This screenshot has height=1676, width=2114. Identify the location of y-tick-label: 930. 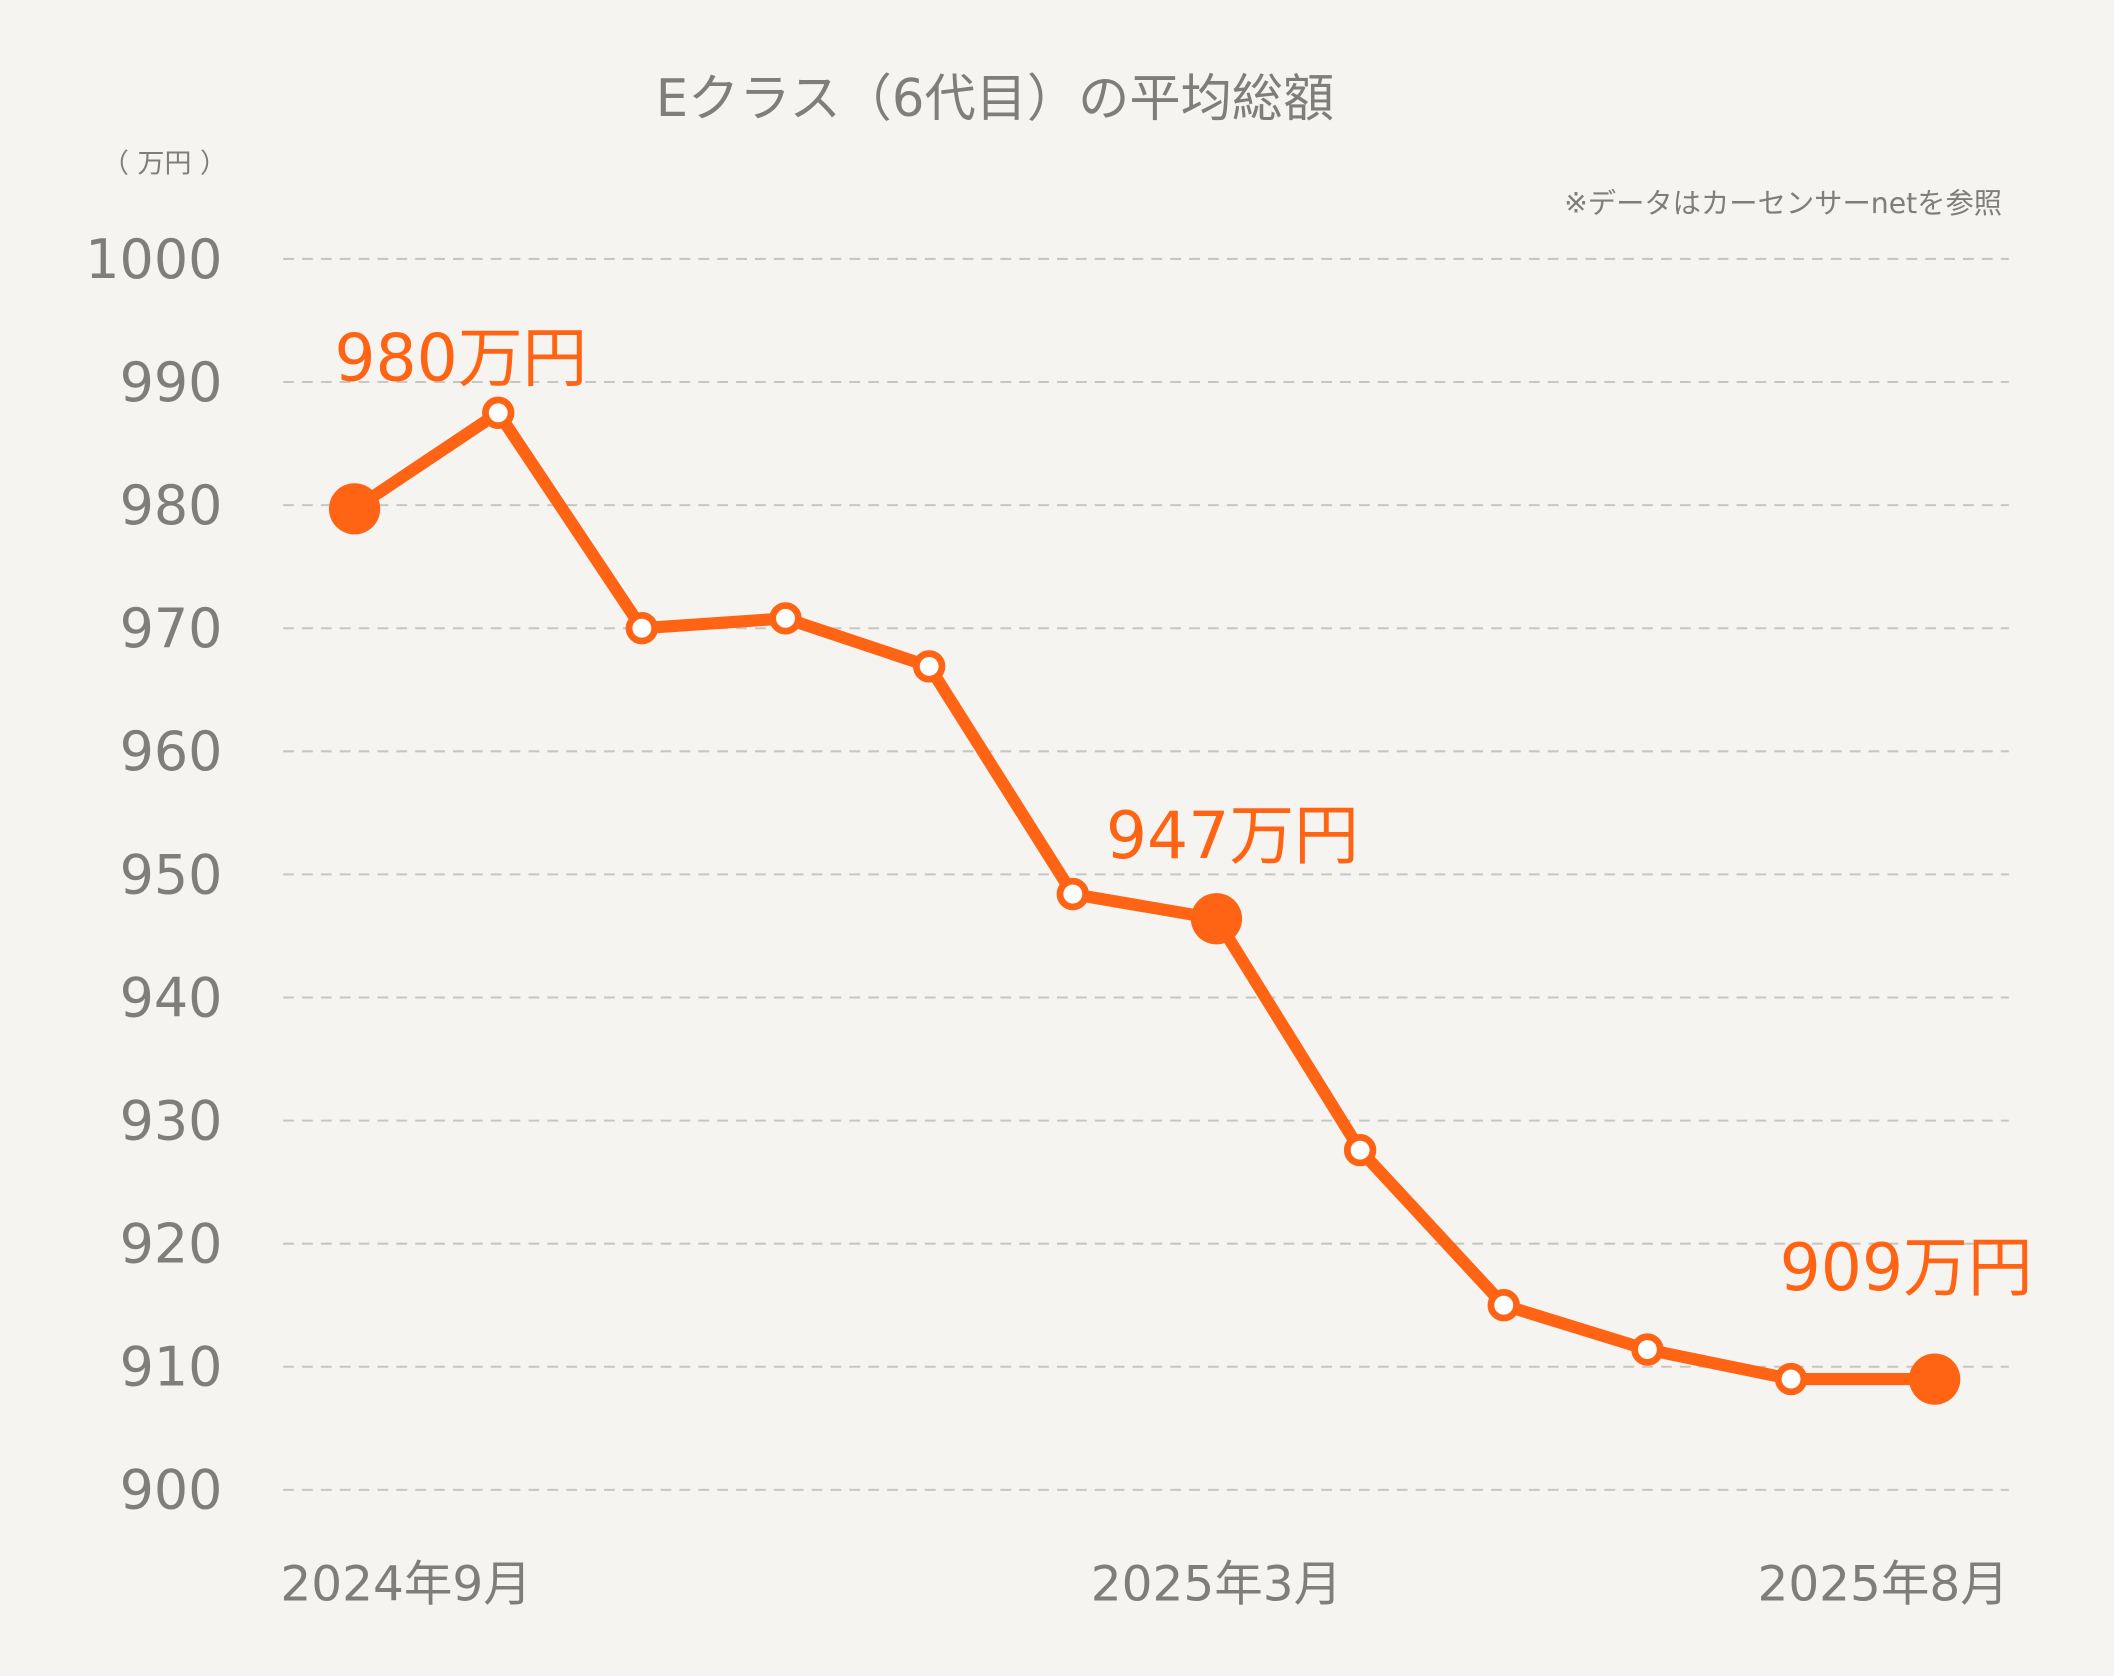
(171, 1120).